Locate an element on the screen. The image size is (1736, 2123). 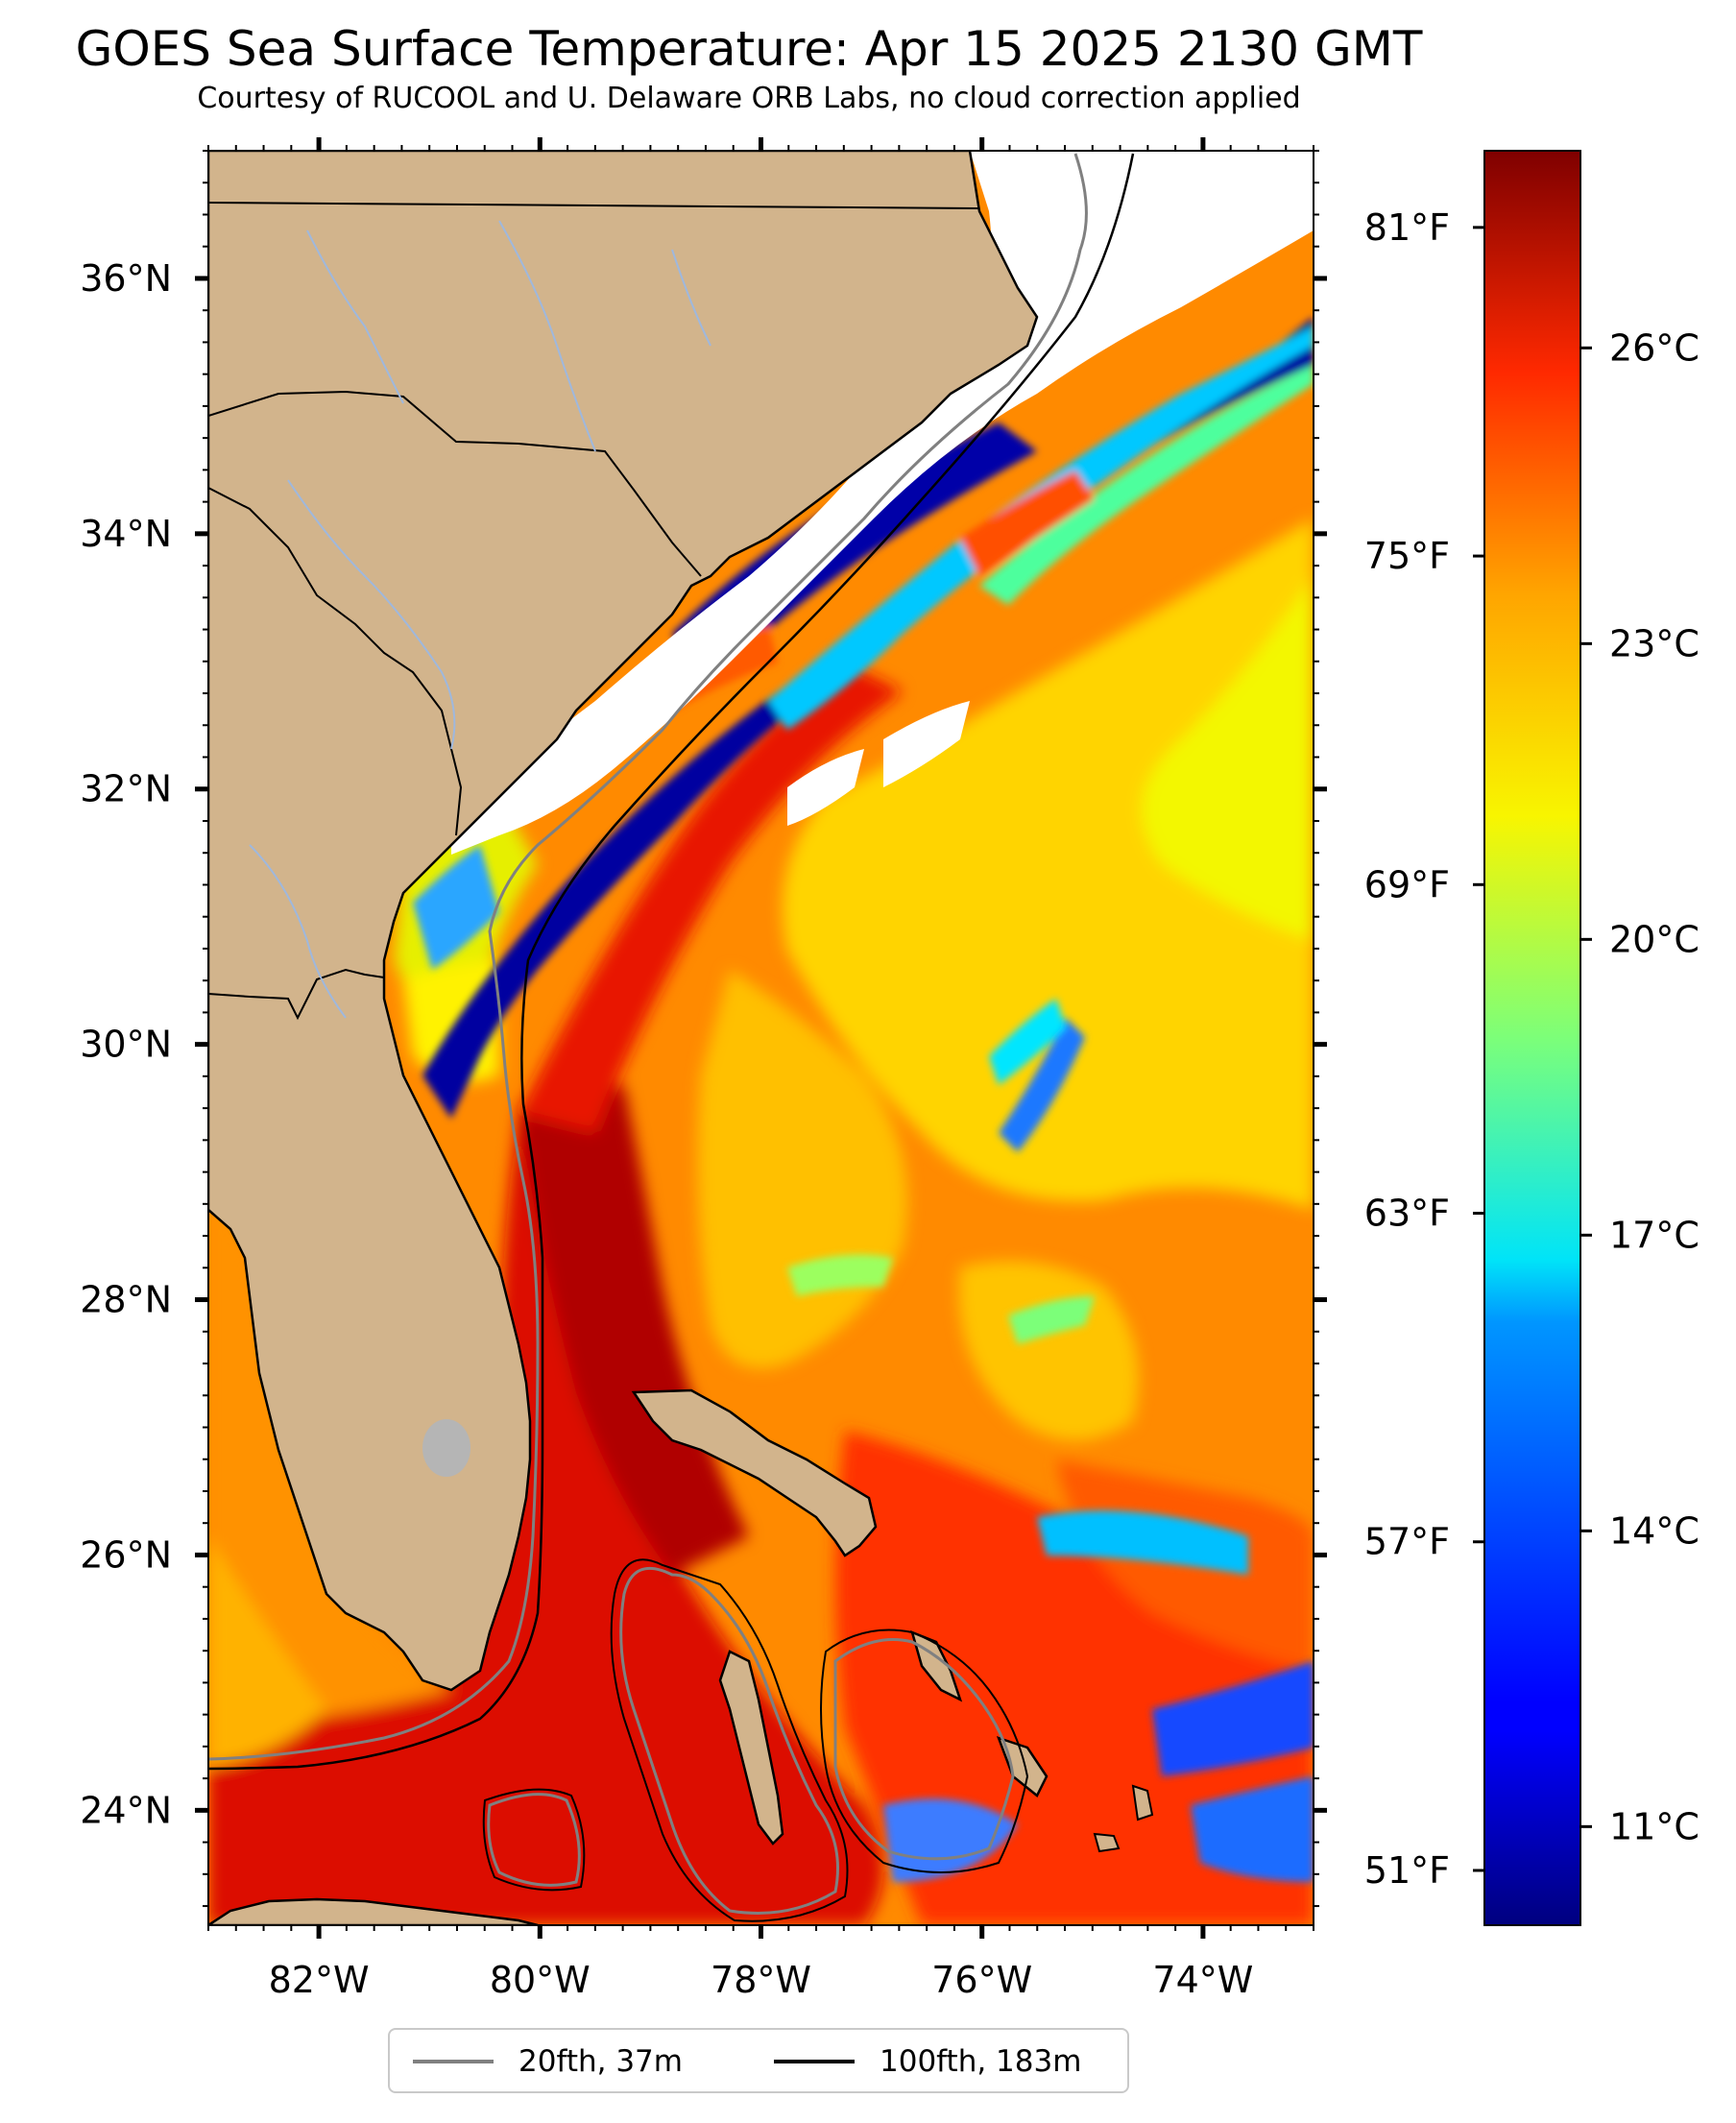
legend-item-100fth: 100fth, 183m is located at coordinates (927, 2061).